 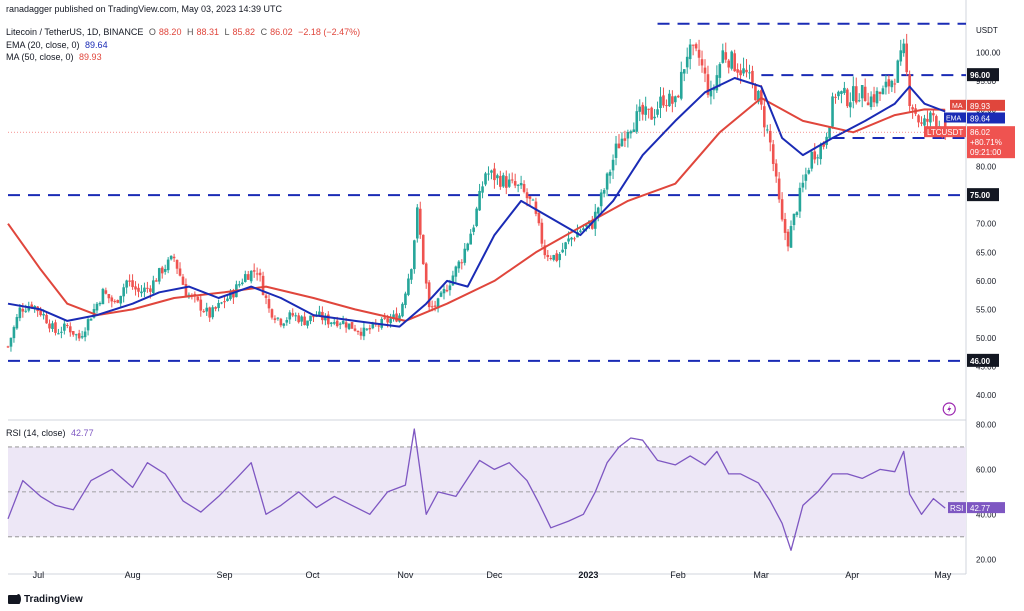 What do you see at coordinates (39, 575) in the screenshot?
I see `time-axis-tick: Jul` at bounding box center [39, 575].